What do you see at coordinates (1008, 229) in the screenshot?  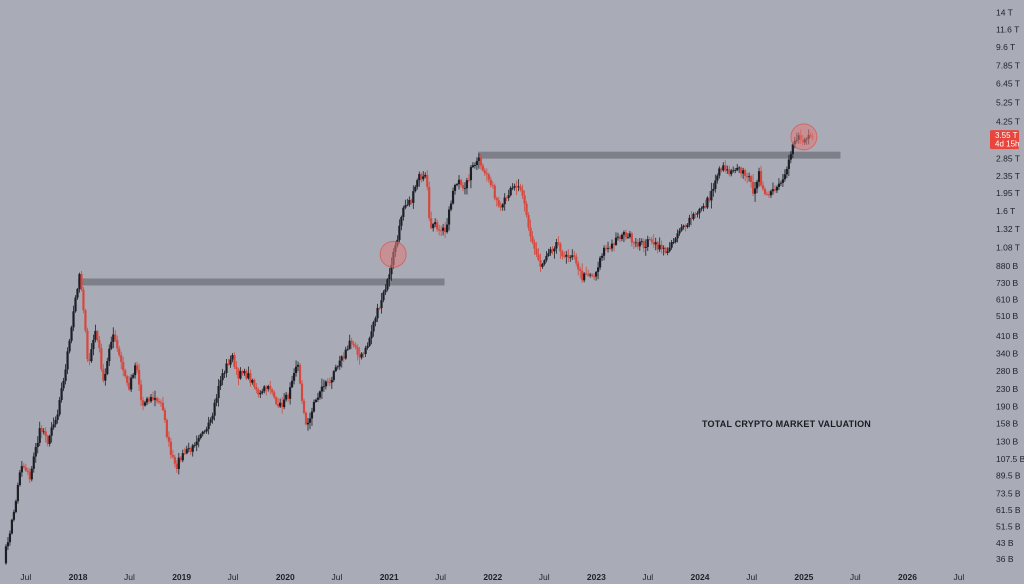 I see `y-tick-label: 1.32 T` at bounding box center [1008, 229].